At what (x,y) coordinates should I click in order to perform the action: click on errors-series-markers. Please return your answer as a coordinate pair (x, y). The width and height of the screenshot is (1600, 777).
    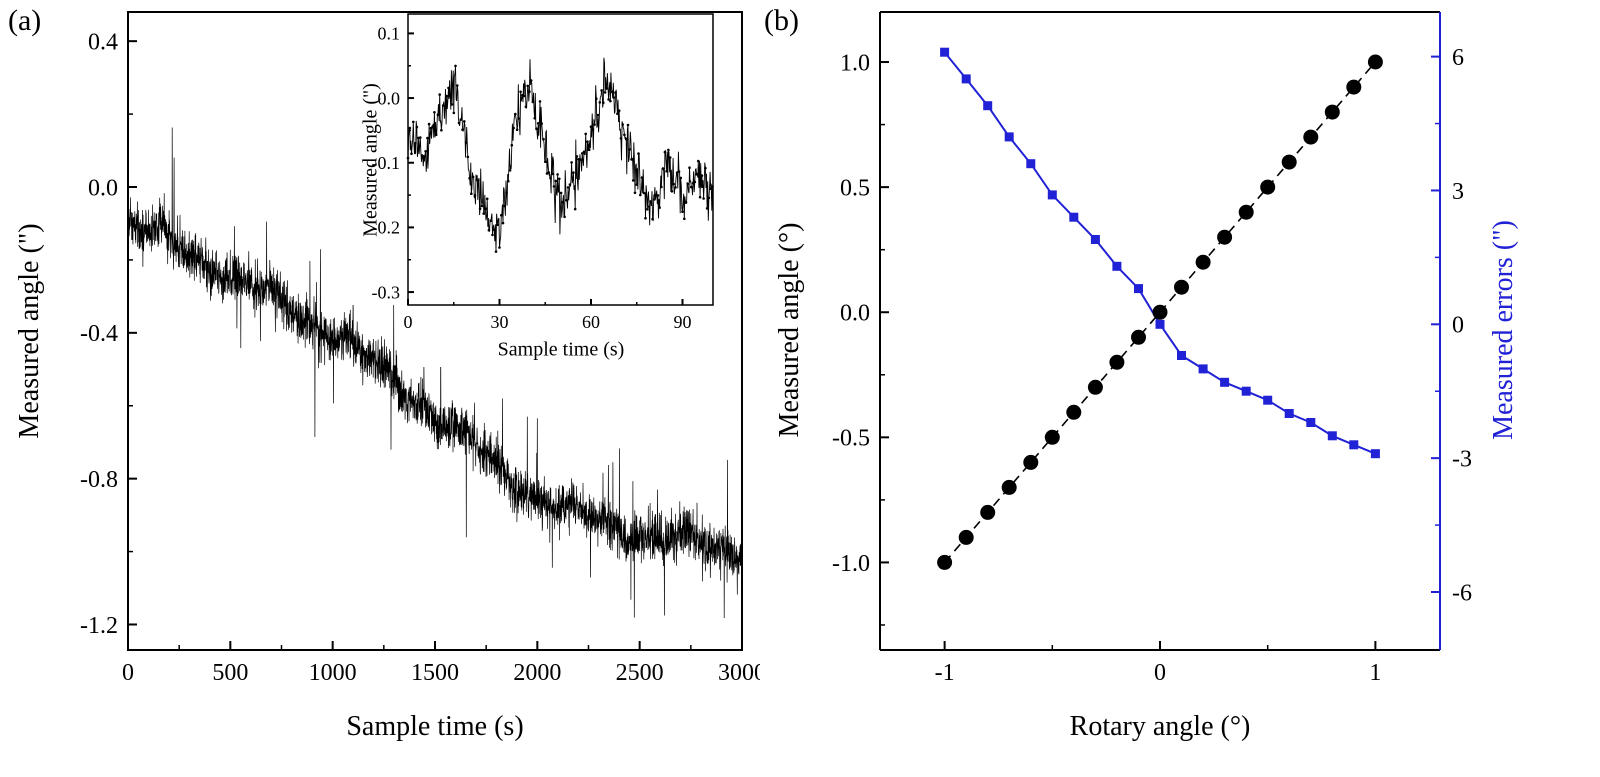
    Looking at the image, I should click on (1160, 253).